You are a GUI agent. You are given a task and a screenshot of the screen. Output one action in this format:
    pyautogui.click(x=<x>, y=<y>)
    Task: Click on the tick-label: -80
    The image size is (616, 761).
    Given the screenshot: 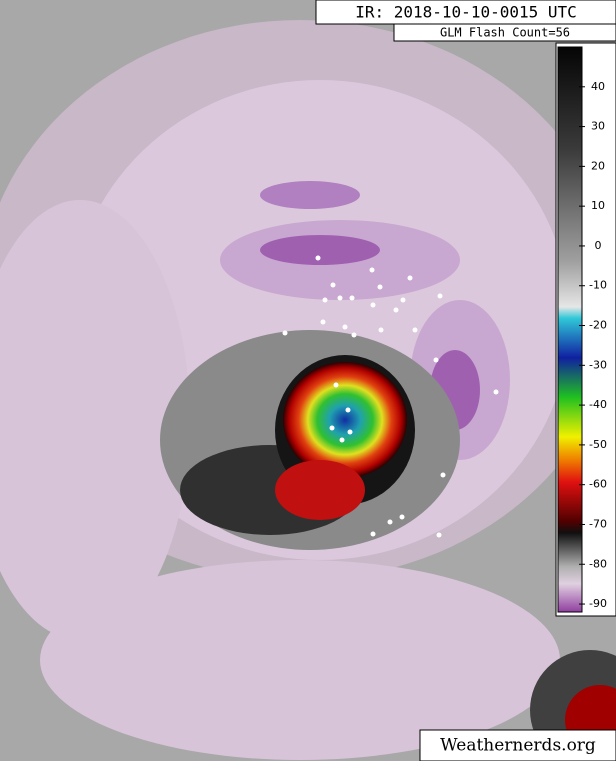 What is the action you would take?
    pyautogui.click(x=598, y=563)
    